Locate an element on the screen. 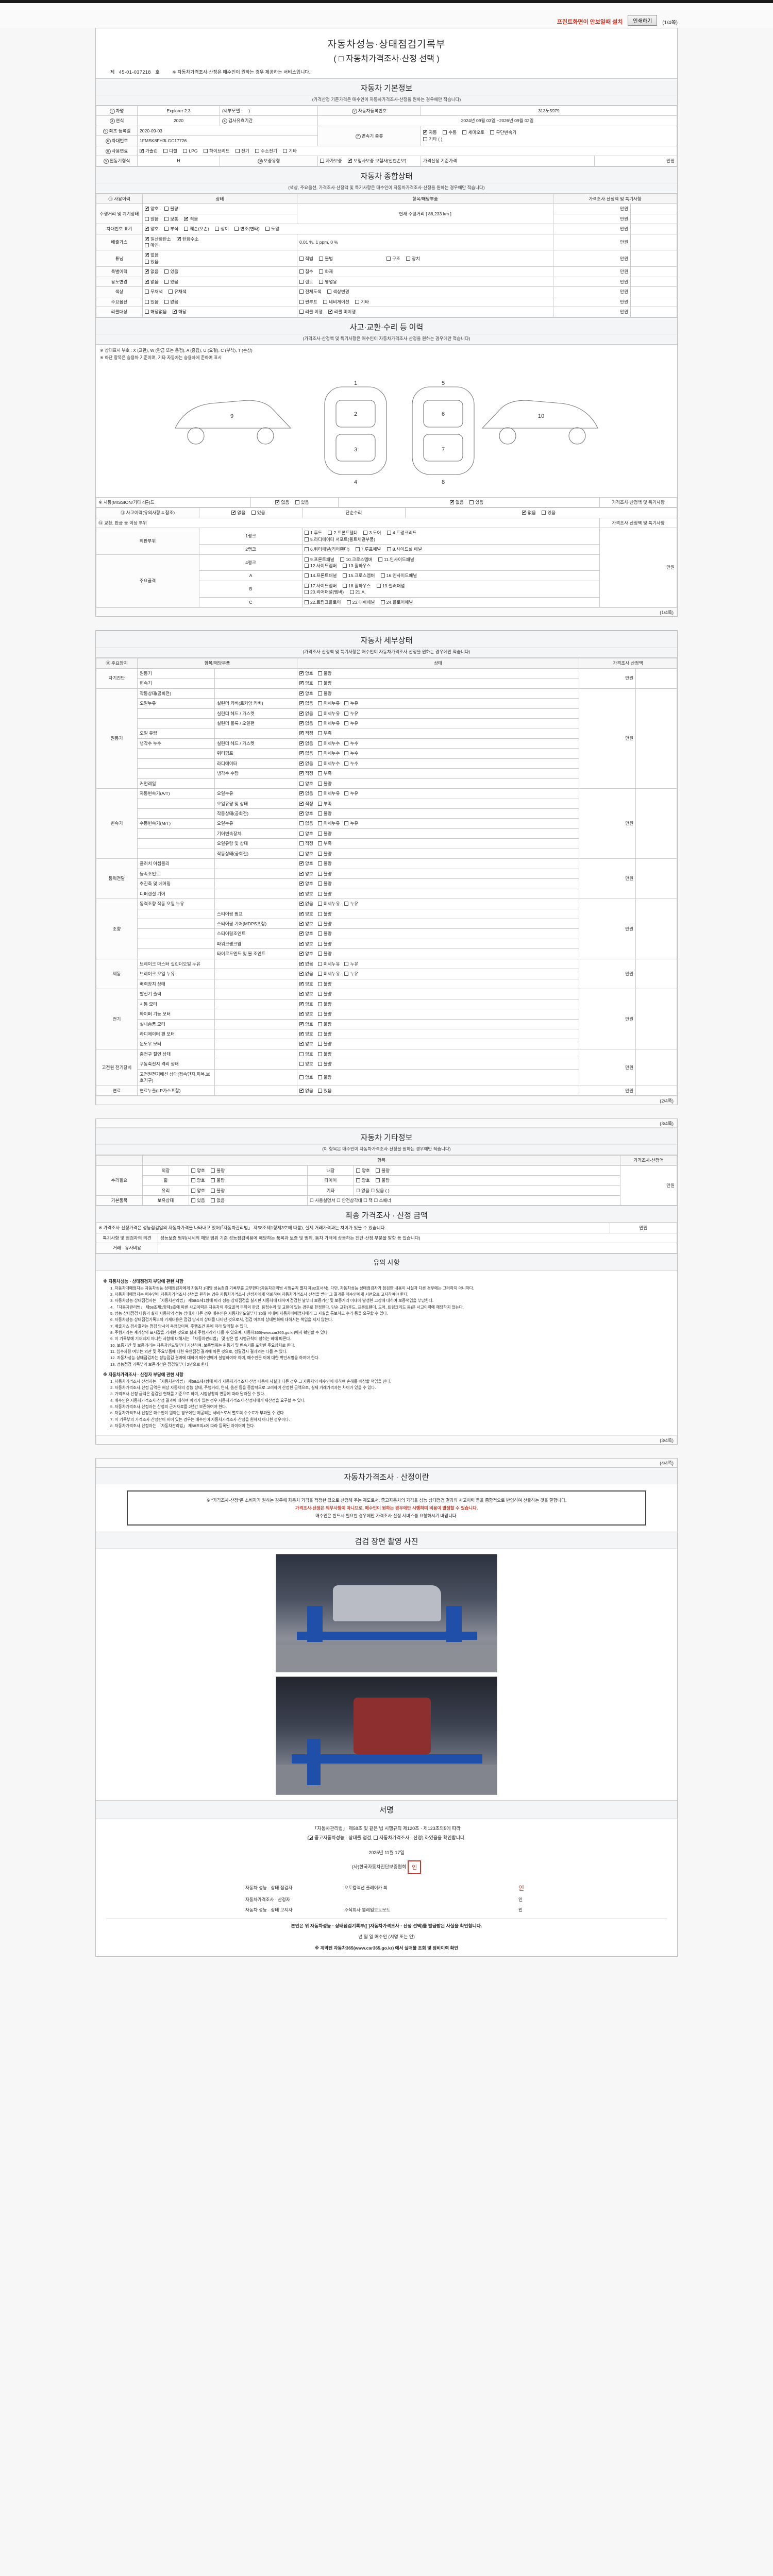 This screenshot has width=773, height=2576. option-navigation: 네비게이션 is located at coordinates (336, 302).